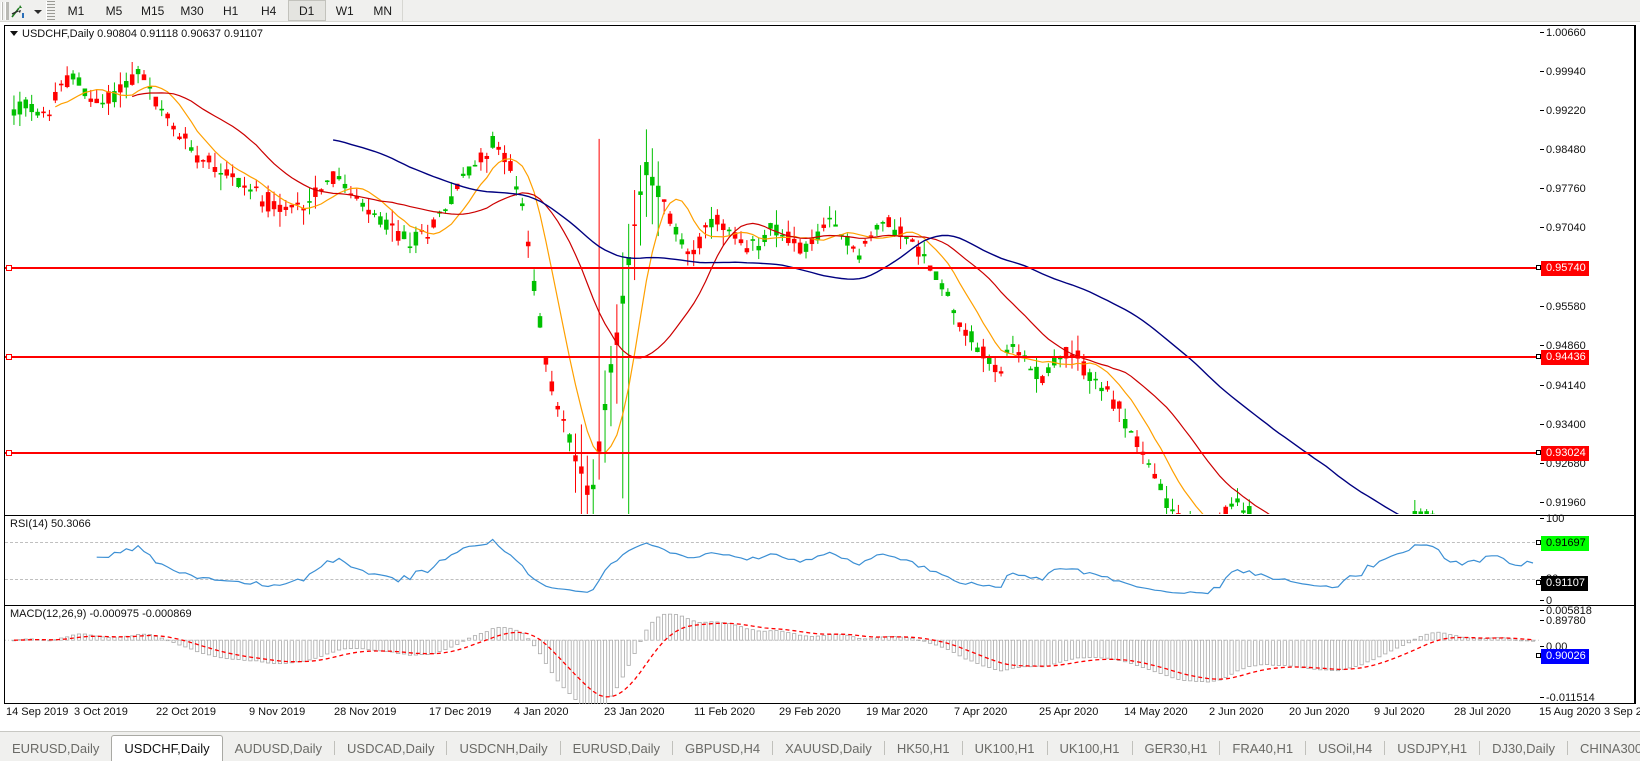 This screenshot has height=761, width=1640. What do you see at coordinates (50, 524) in the screenshot?
I see `rsi-label: RSI(14) 50.3066` at bounding box center [50, 524].